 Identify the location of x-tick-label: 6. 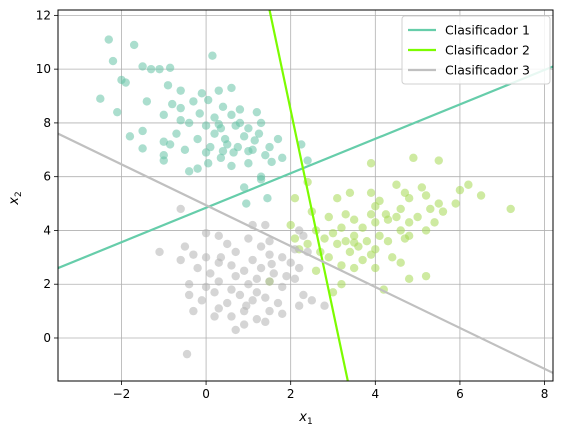
(460, 394).